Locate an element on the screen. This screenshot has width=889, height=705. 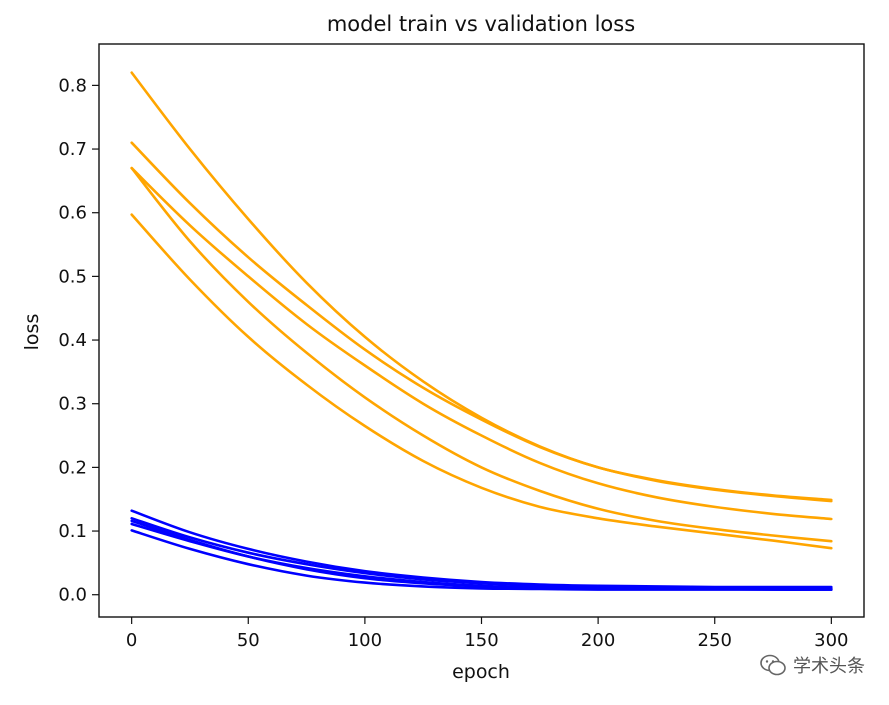
y-tick-label: 0.0 is located at coordinates (72, 595).